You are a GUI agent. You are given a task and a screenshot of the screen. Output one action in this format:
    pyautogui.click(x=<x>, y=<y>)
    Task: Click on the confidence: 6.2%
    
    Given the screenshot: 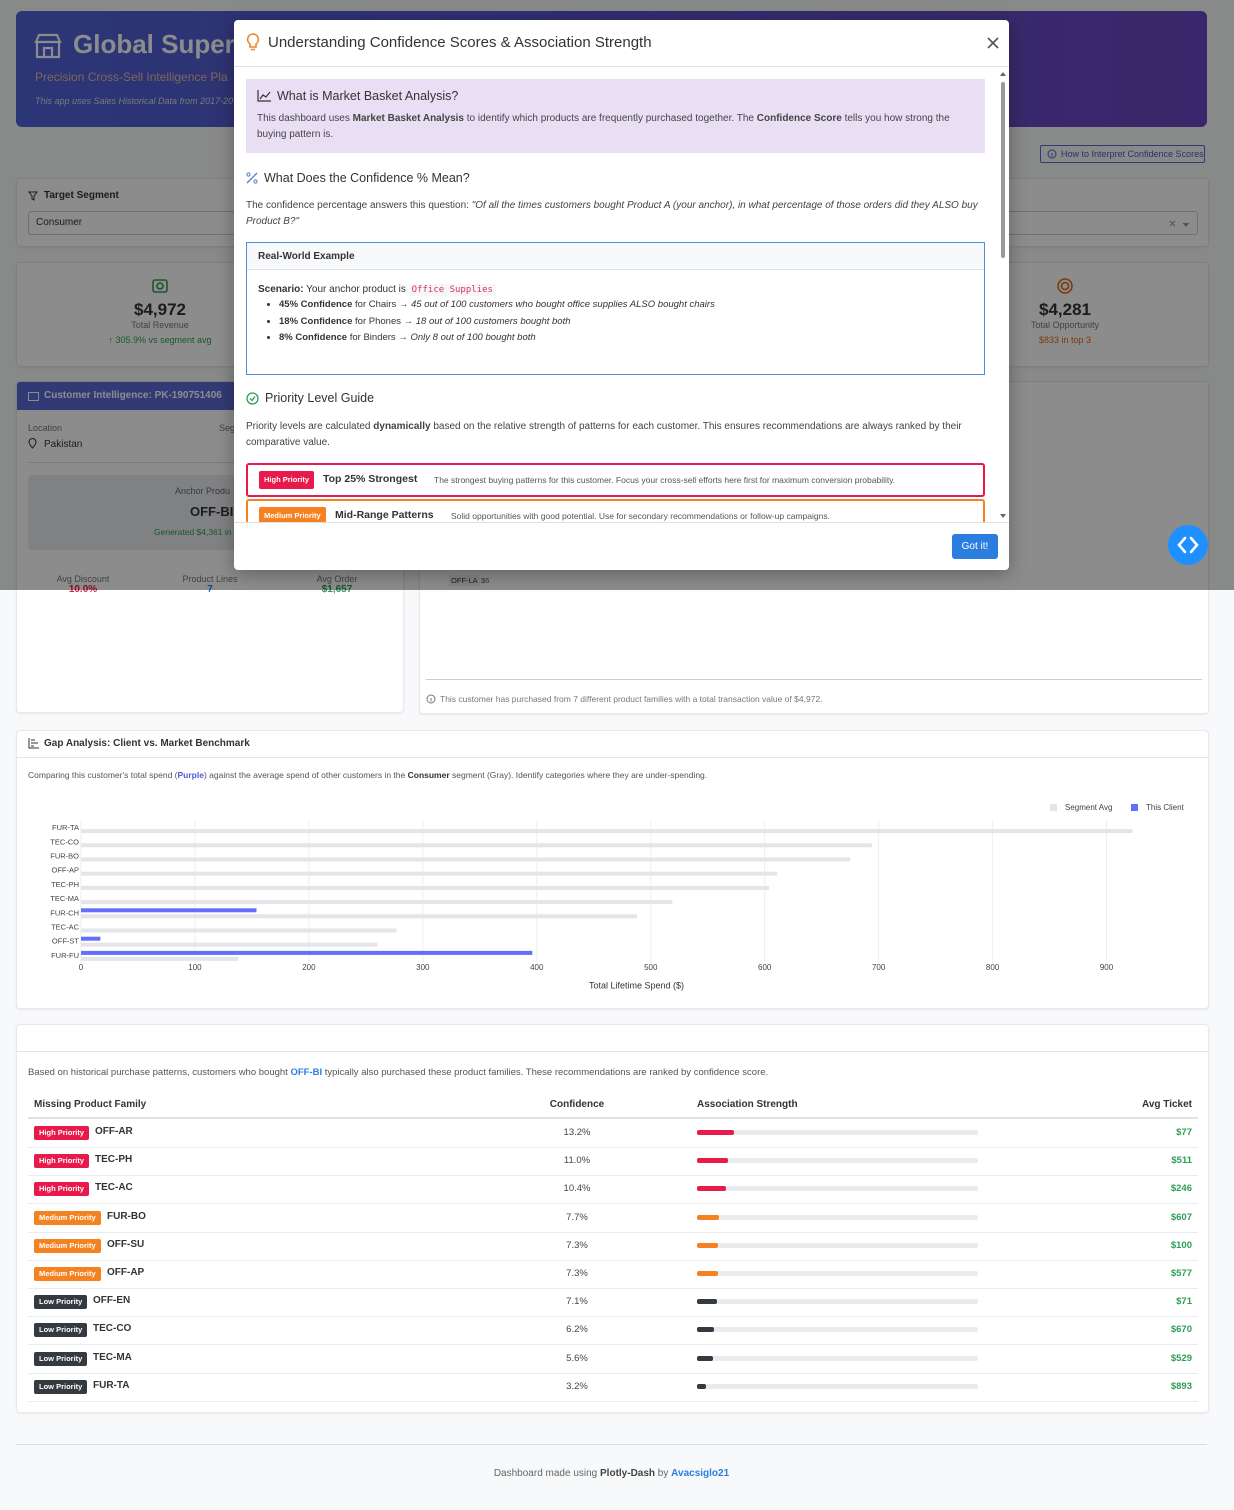 What is the action you would take?
    pyautogui.click(x=577, y=1330)
    